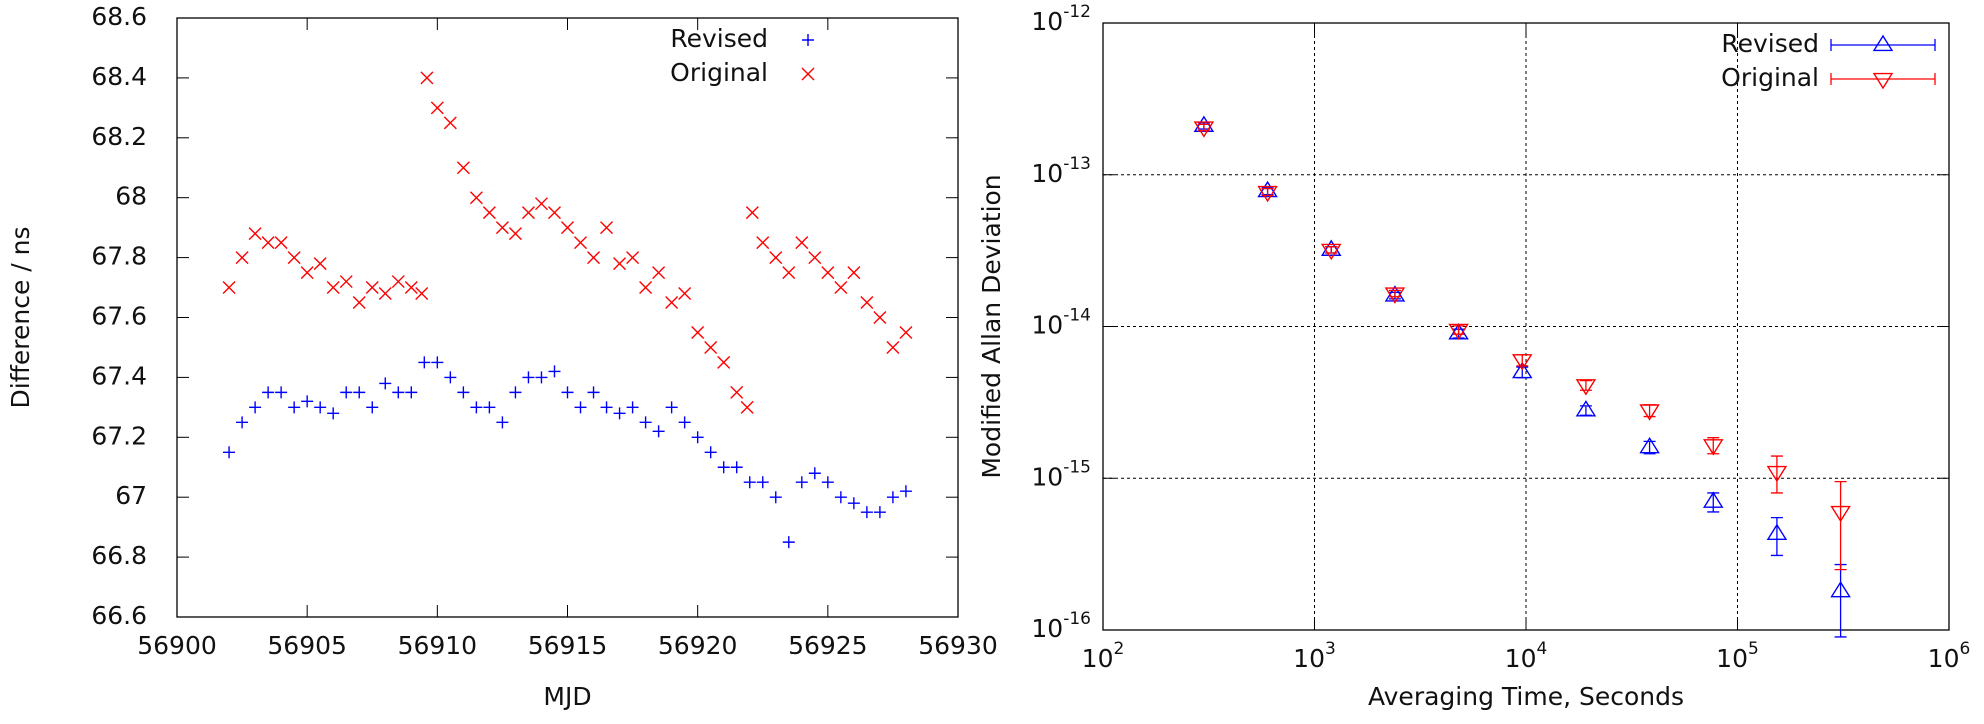 This screenshot has height=724, width=1984. I want to click on tick-label-exponent: -13, so click(1077, 164).